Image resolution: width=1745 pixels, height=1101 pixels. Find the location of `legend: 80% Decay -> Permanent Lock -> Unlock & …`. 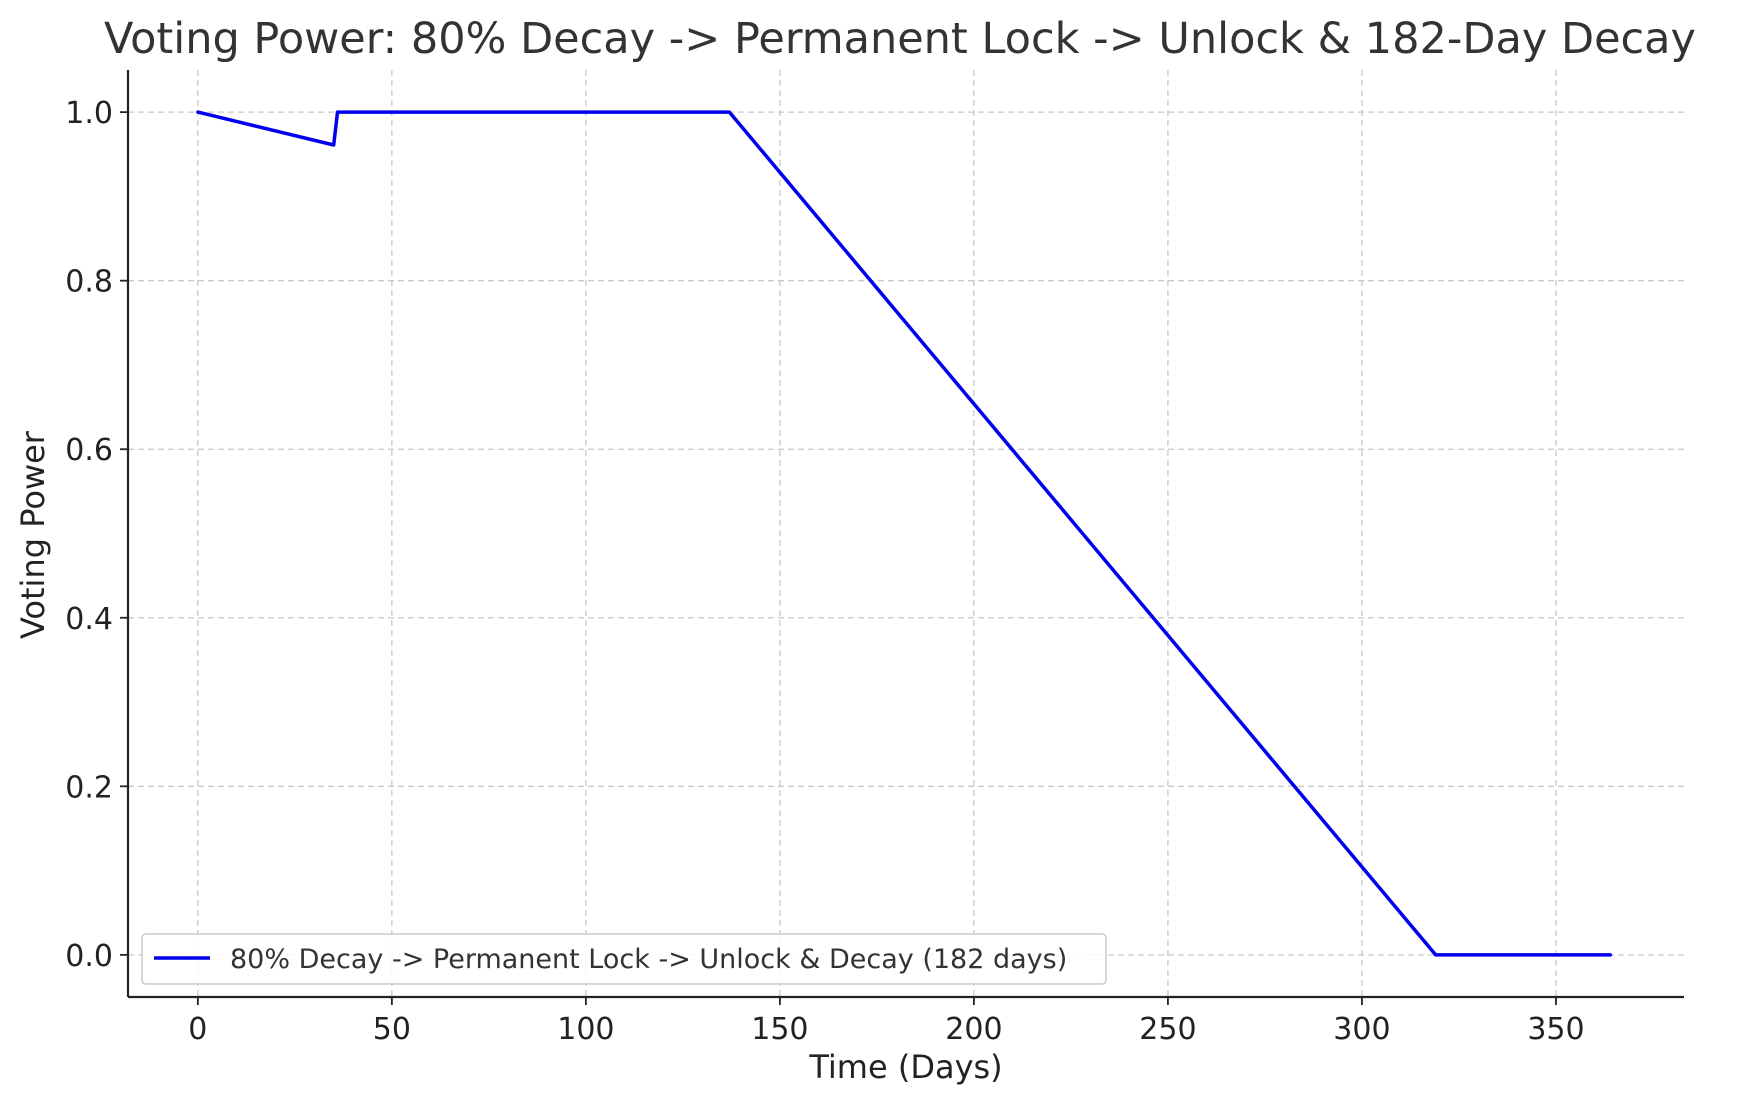

legend: 80% Decay -> Permanent Lock -> Unlock & … is located at coordinates (624, 959).